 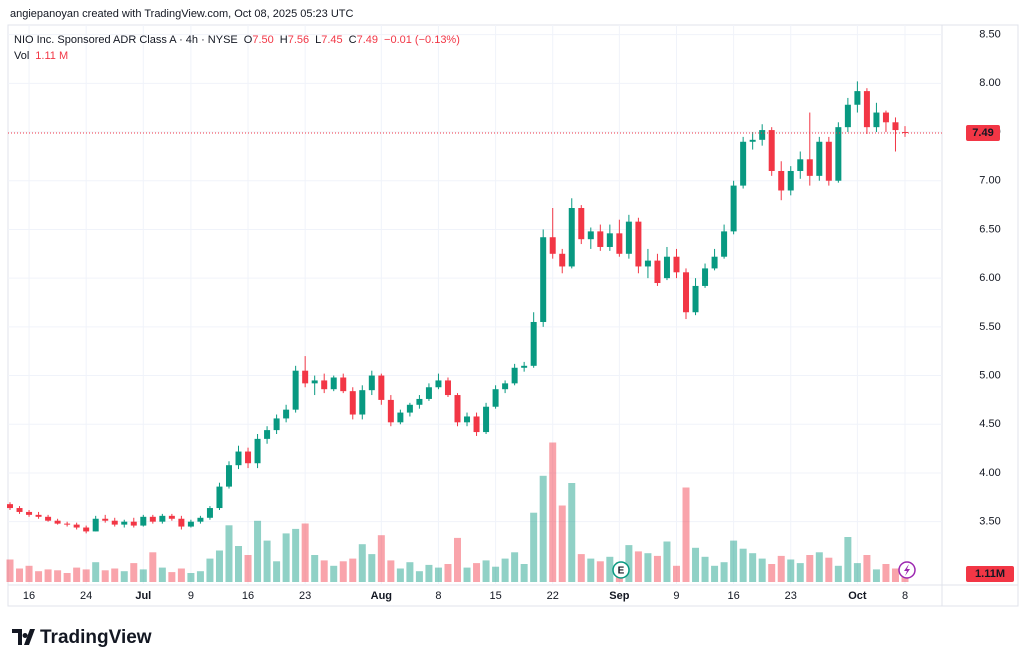 What do you see at coordinates (438, 596) in the screenshot?
I see `x-tick-label: 8` at bounding box center [438, 596].